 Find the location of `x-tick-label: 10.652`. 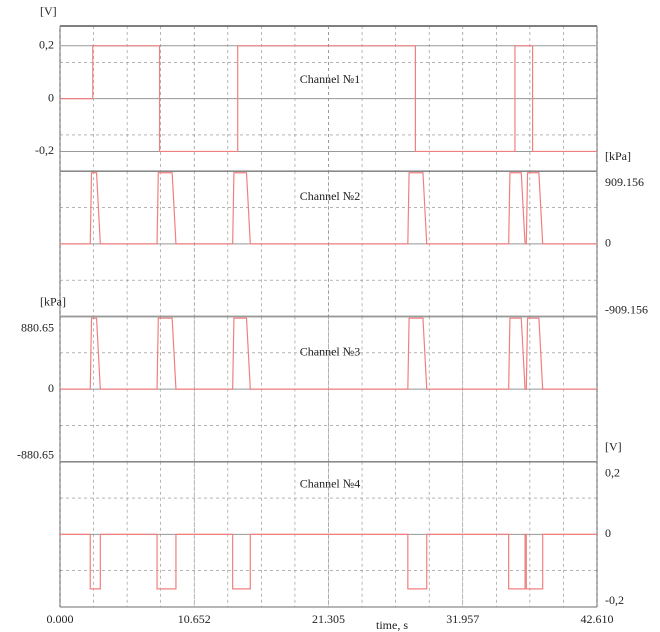

x-tick-label: 10.652 is located at coordinates (194, 619).